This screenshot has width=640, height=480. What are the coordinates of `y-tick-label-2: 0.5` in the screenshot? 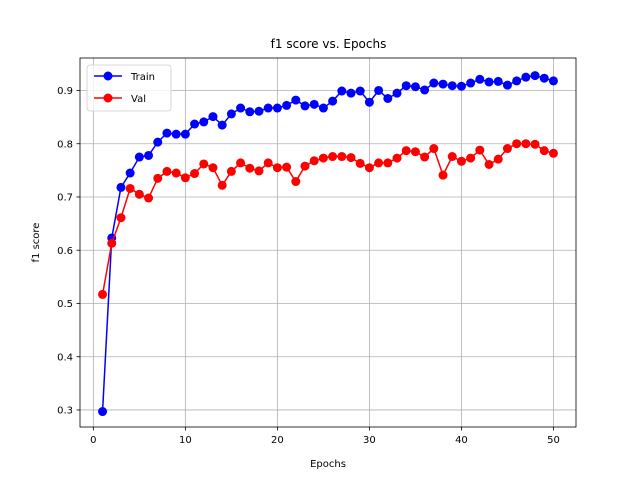 It's located at (65, 304).